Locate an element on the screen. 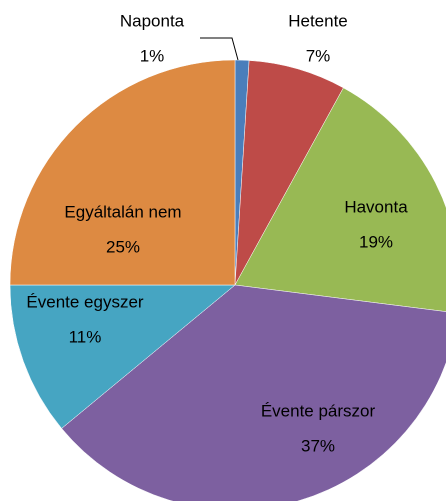  slice-label: Naponta is located at coordinates (152, 20).